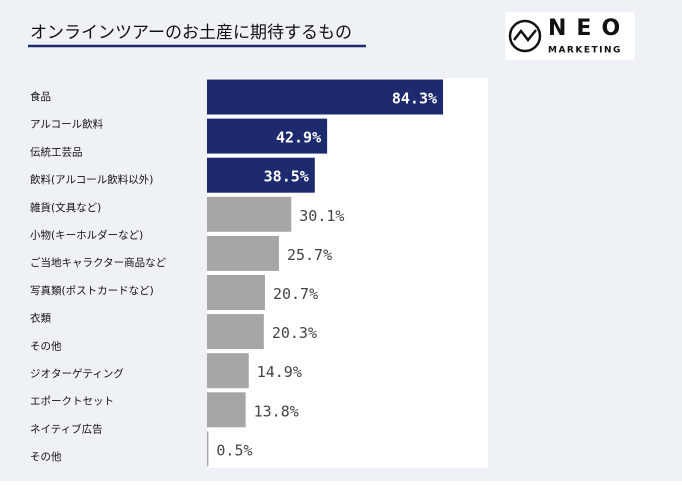 The height and width of the screenshot is (485, 682). Describe the element at coordinates (65, 207) in the screenshot. I see `category-label: 雑貨(文具など)` at that location.